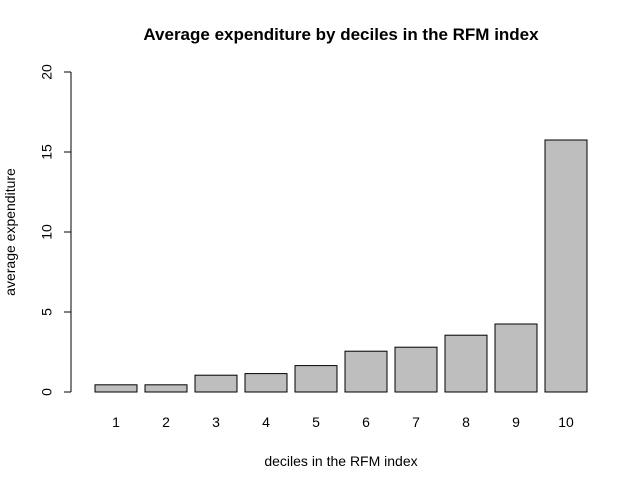  Describe the element at coordinates (55, 230) in the screenshot. I see `y-axis: 0 5 10 15 20` at that location.